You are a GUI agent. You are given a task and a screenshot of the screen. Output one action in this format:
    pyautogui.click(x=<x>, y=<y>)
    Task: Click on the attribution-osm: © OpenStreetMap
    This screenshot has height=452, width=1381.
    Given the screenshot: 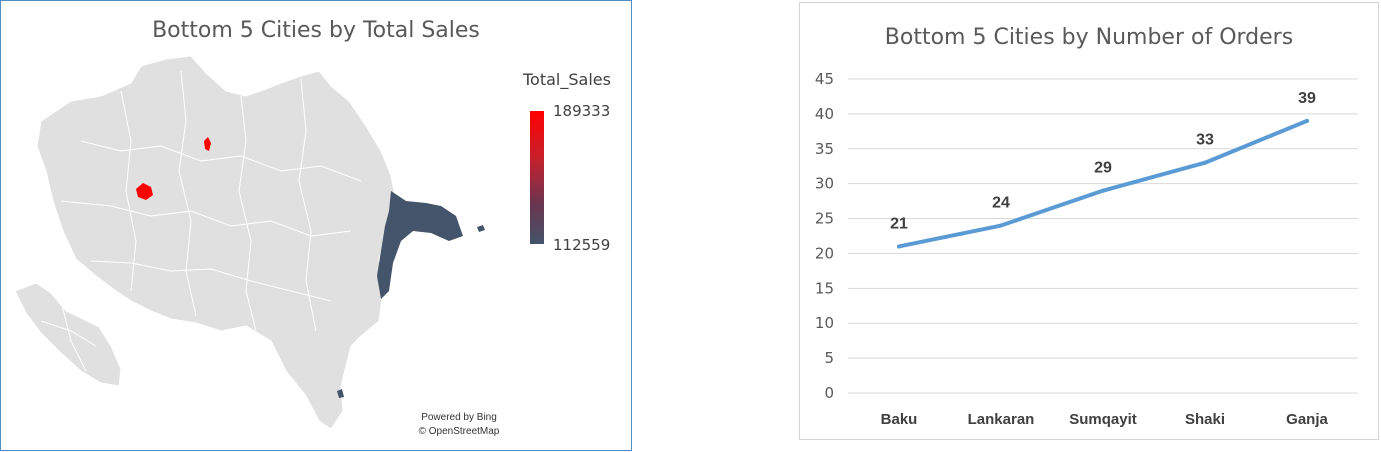 What is the action you would take?
    pyautogui.click(x=459, y=431)
    